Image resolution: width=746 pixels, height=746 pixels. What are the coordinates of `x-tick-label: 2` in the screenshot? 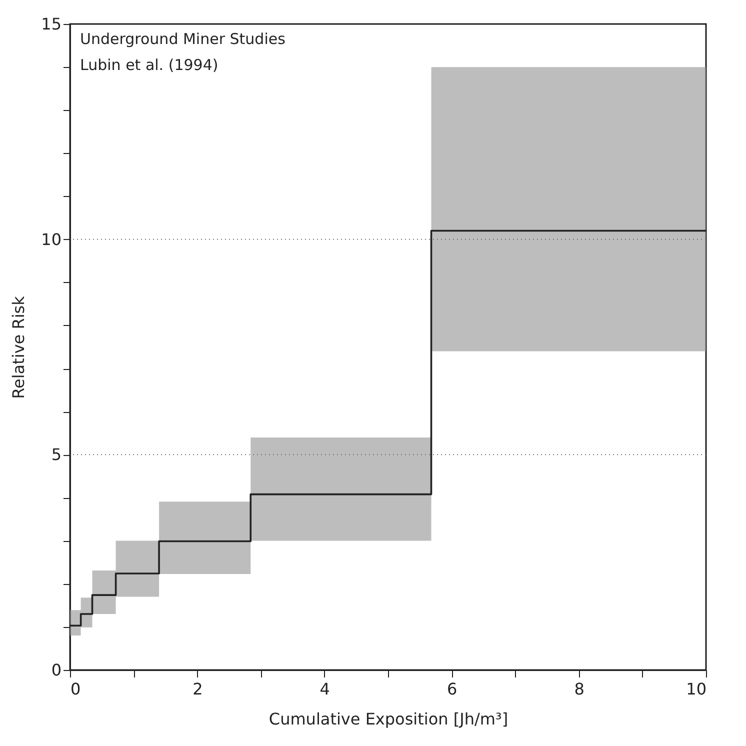 It's located at (197, 689).